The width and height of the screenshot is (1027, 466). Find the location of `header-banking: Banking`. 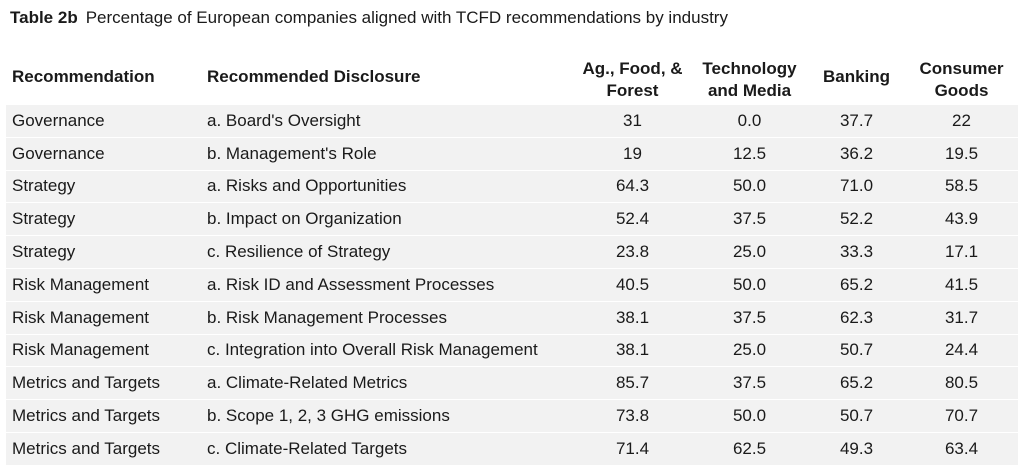

header-banking: Banking is located at coordinates (856, 76).